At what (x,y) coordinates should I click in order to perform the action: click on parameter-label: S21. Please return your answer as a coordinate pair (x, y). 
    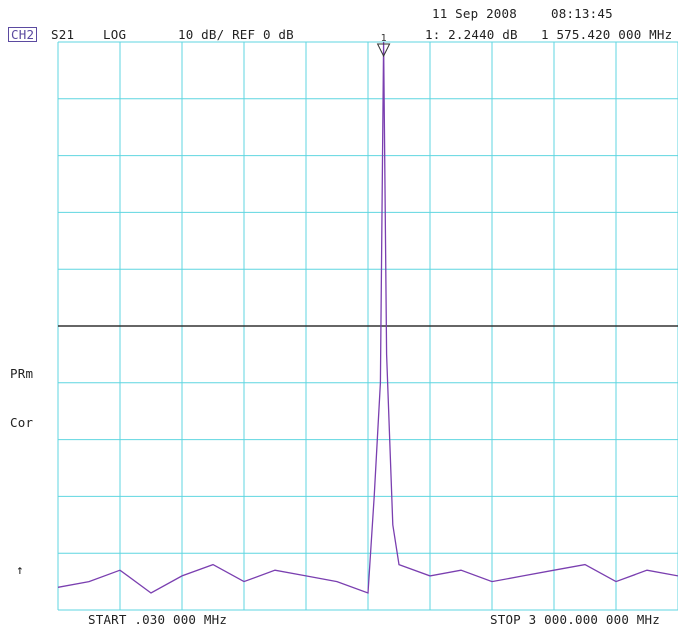
    Looking at the image, I should click on (63, 34).